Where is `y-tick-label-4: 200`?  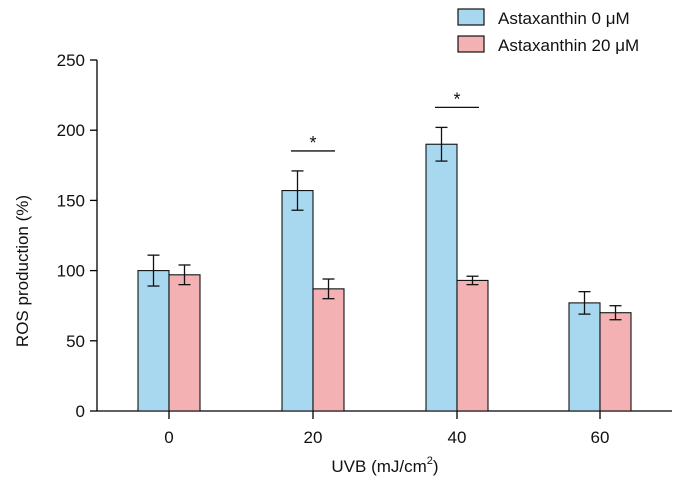
y-tick-label-4: 200 is located at coordinates (71, 130).